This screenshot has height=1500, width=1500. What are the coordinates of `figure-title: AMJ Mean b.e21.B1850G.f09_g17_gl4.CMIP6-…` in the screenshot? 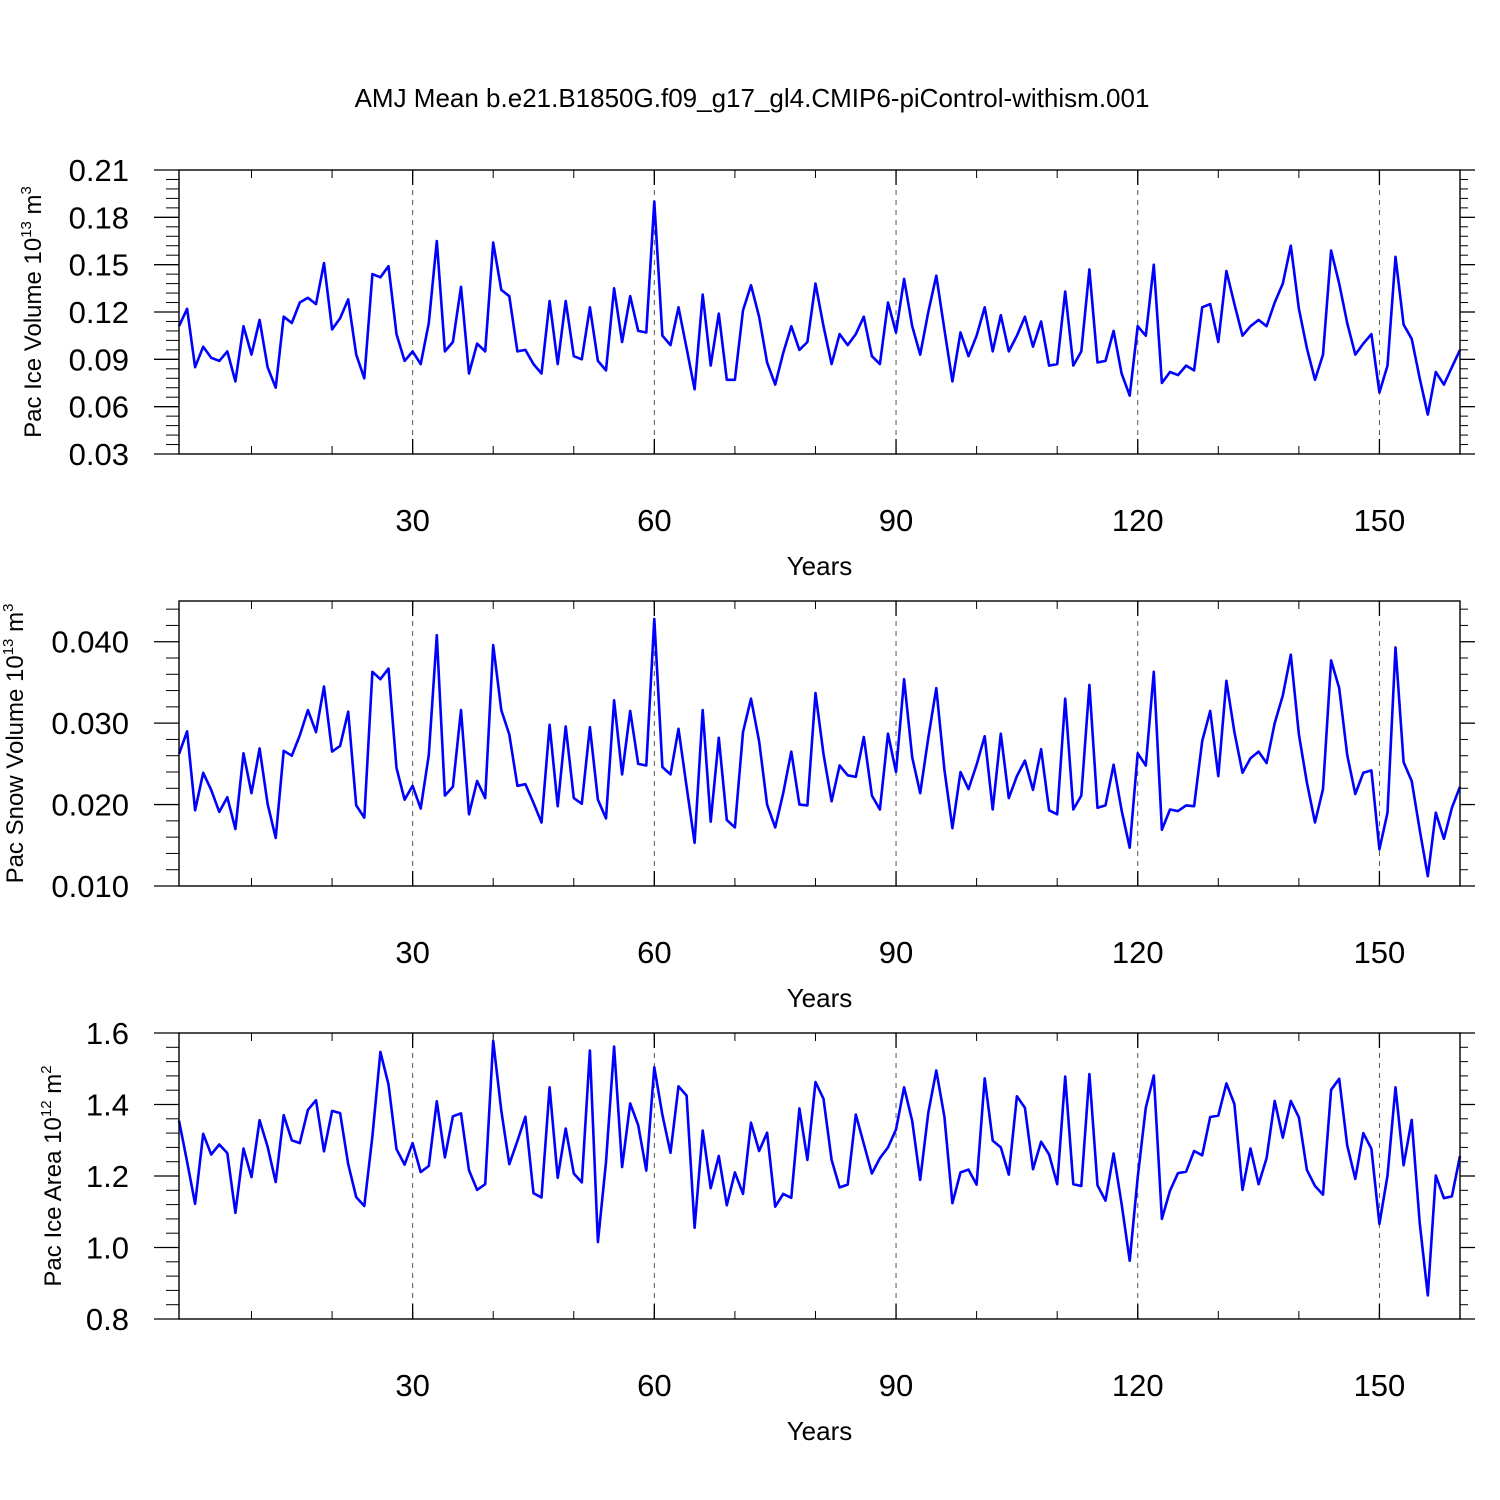 It's located at (752, 98).